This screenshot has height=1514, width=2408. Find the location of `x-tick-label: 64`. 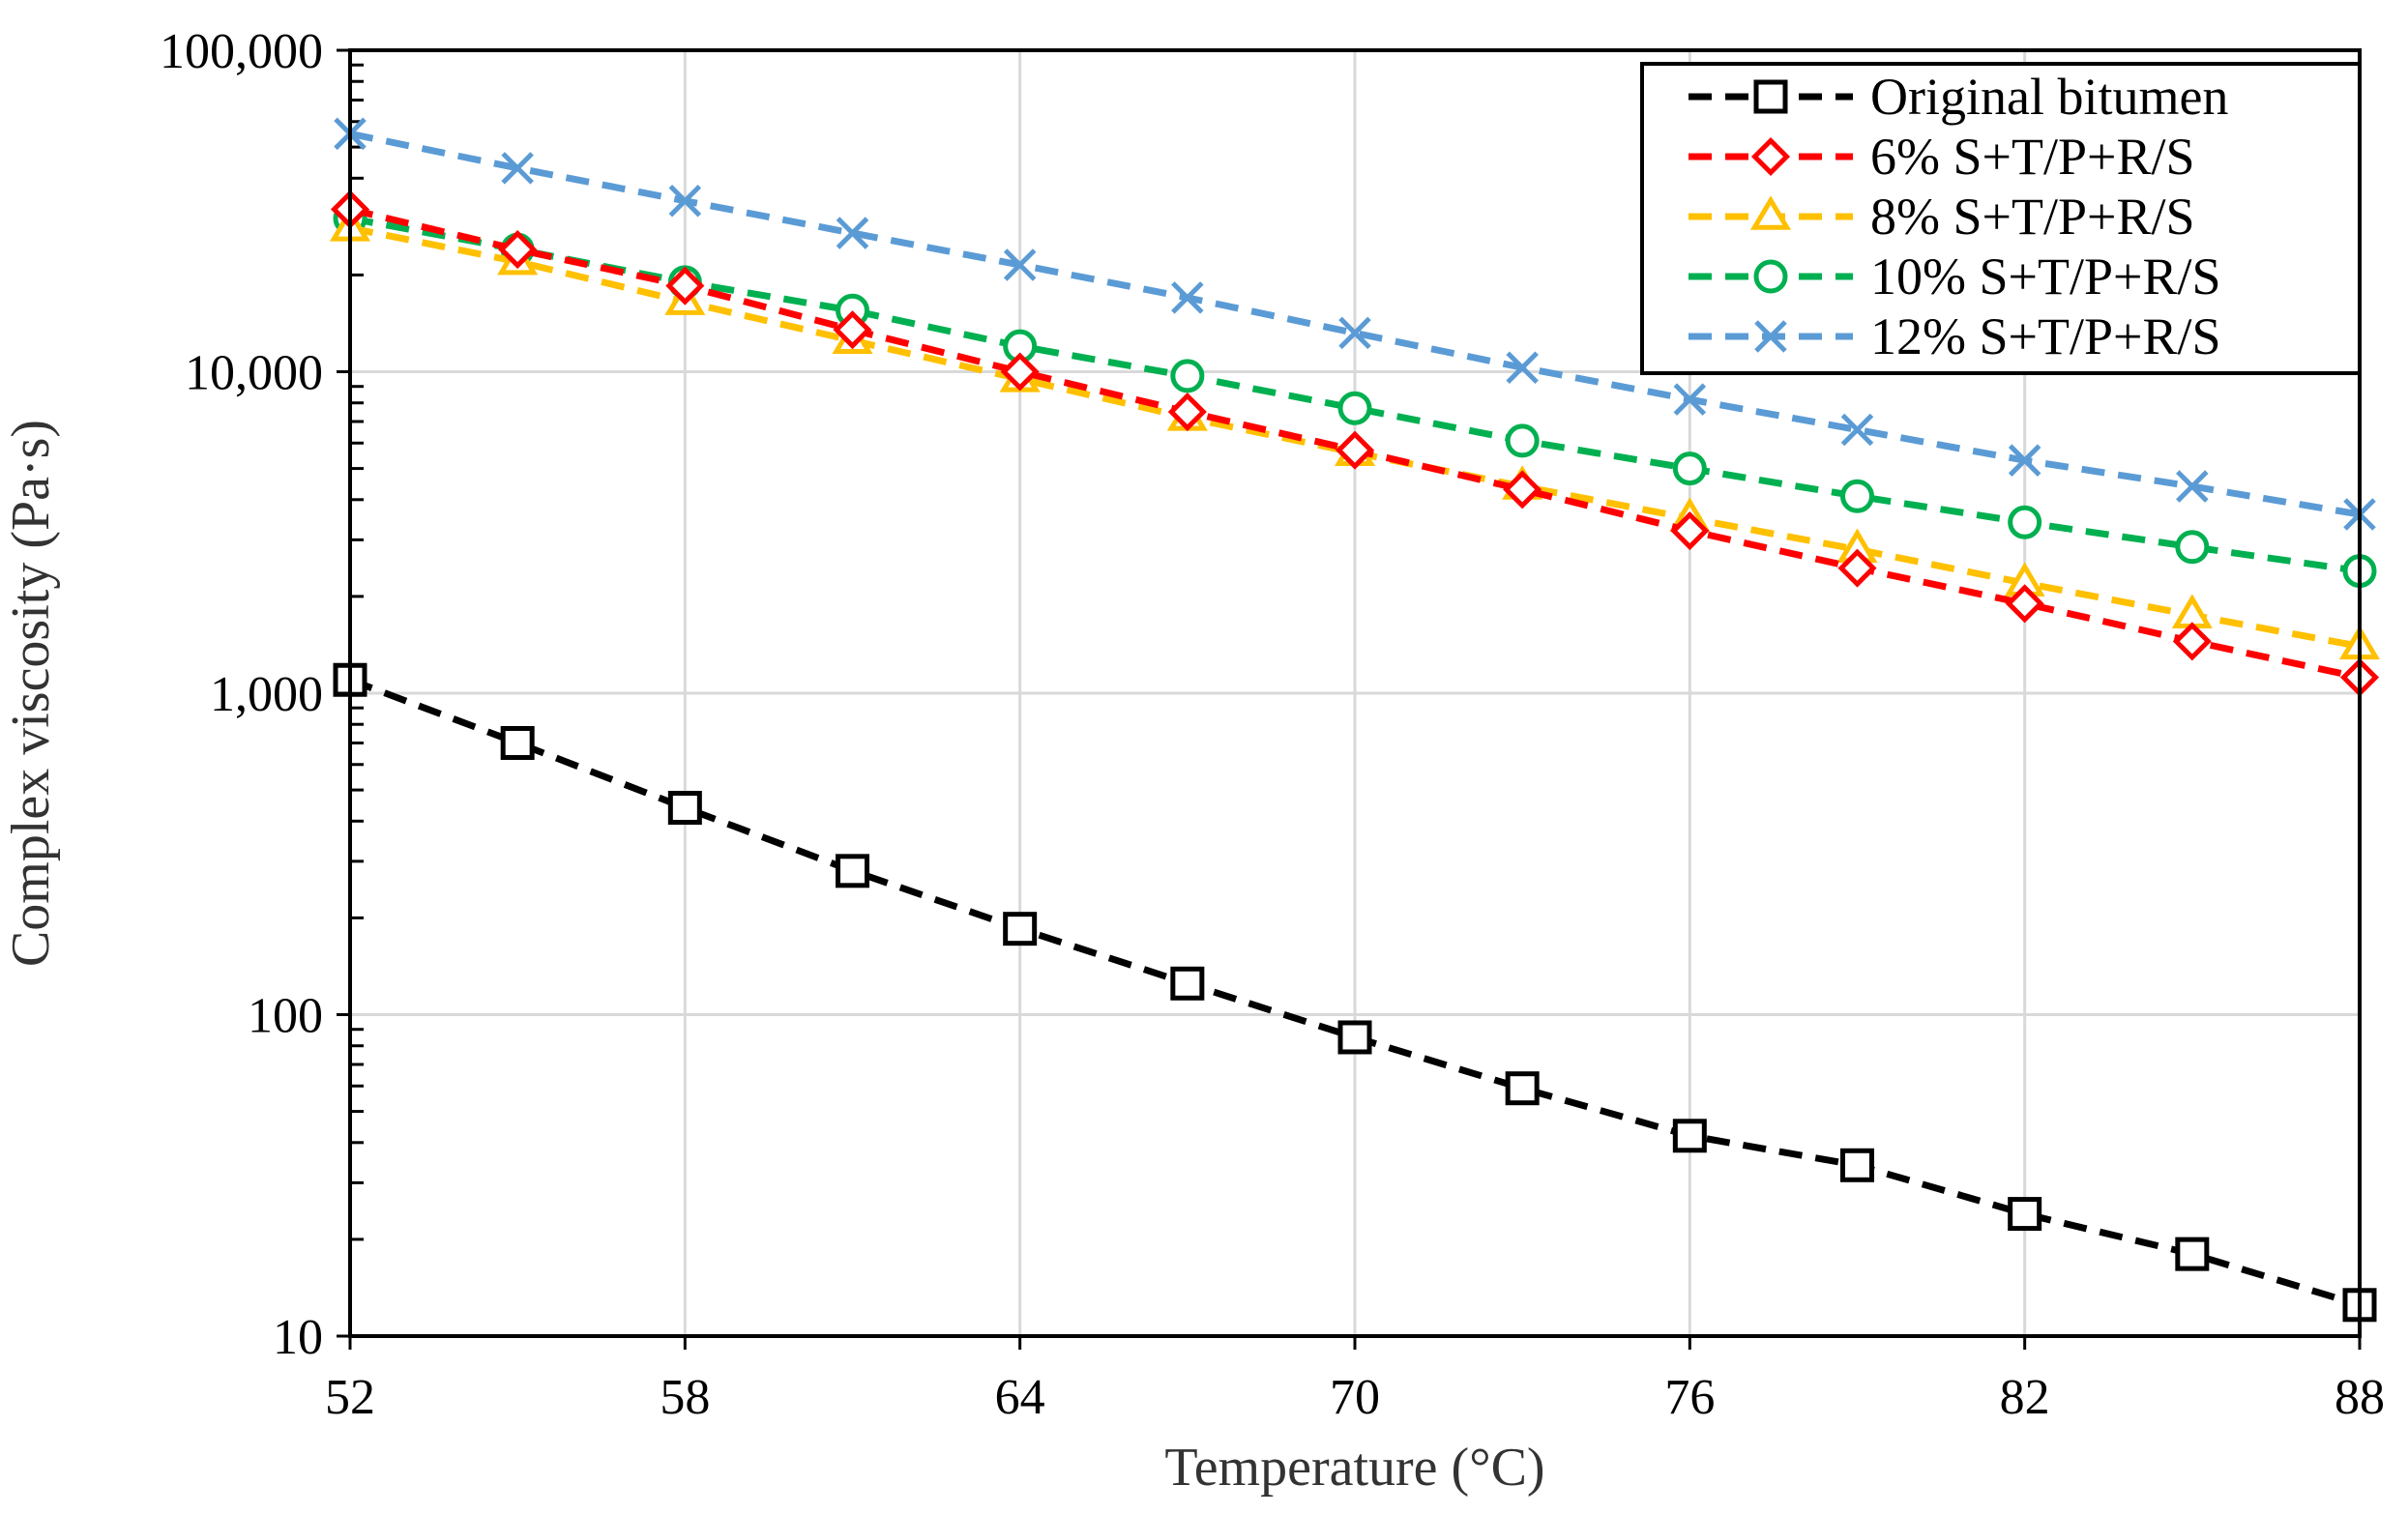

x-tick-label: 64 is located at coordinates (1020, 1398).